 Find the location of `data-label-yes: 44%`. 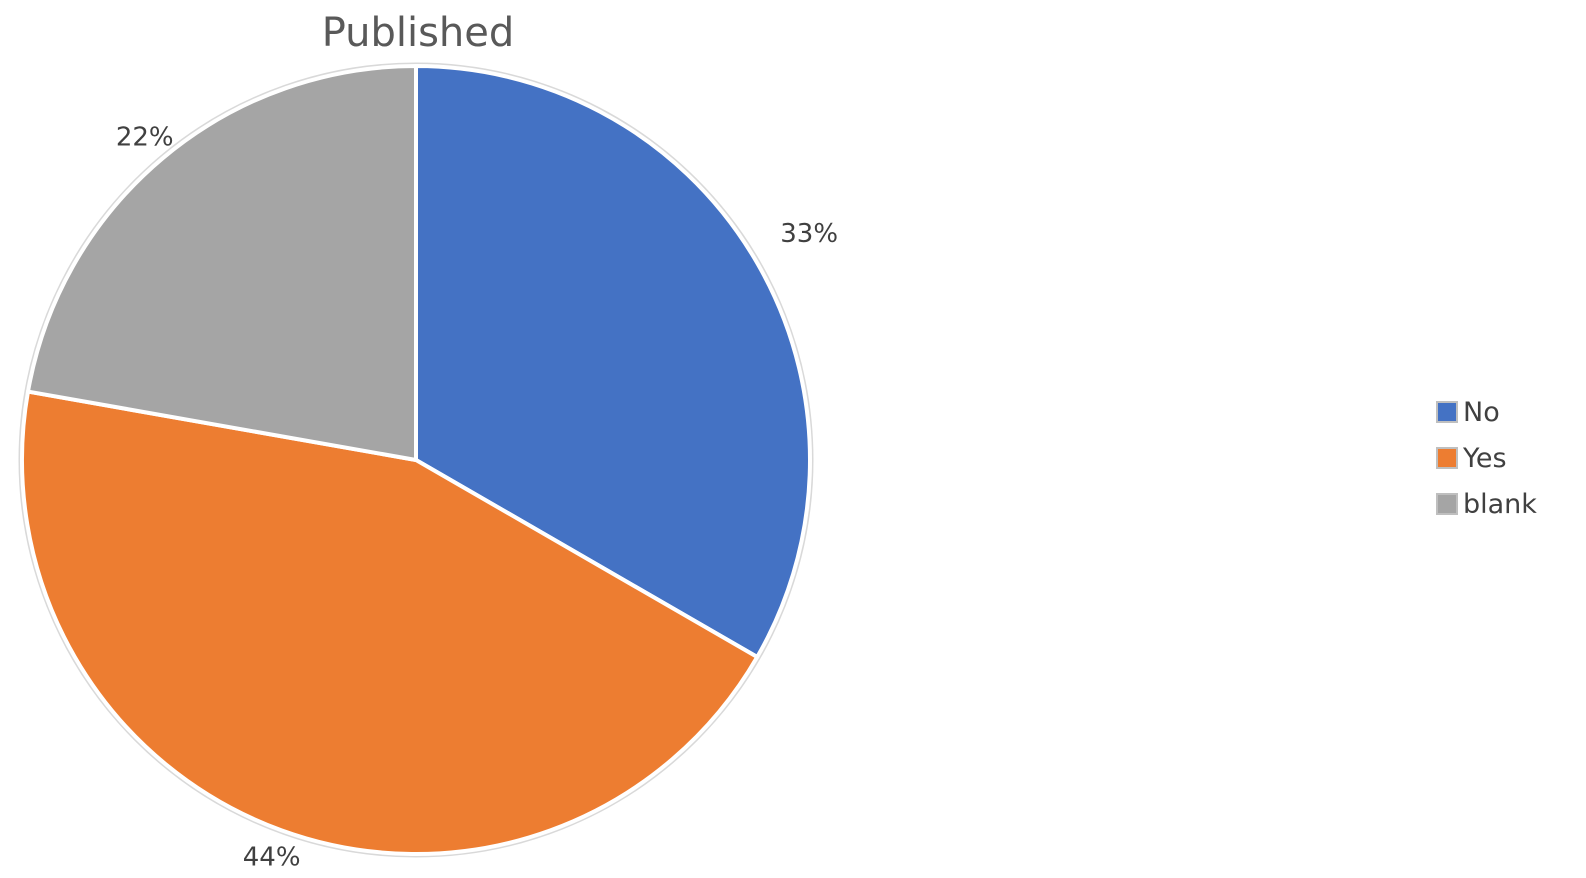

data-label-yes: 44% is located at coordinates (272, 858).